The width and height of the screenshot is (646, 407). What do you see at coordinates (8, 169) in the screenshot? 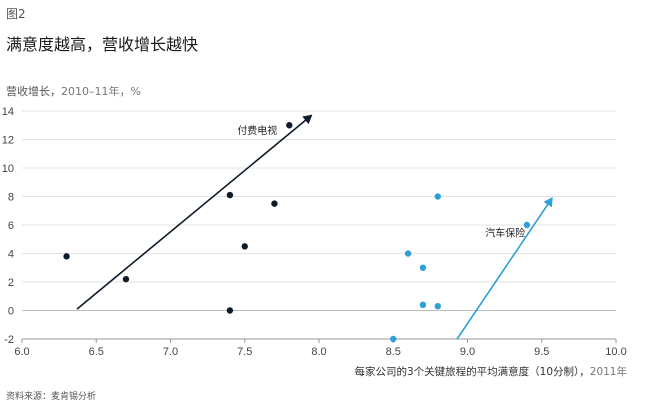
I see `y-tick-label: 10` at bounding box center [8, 169].